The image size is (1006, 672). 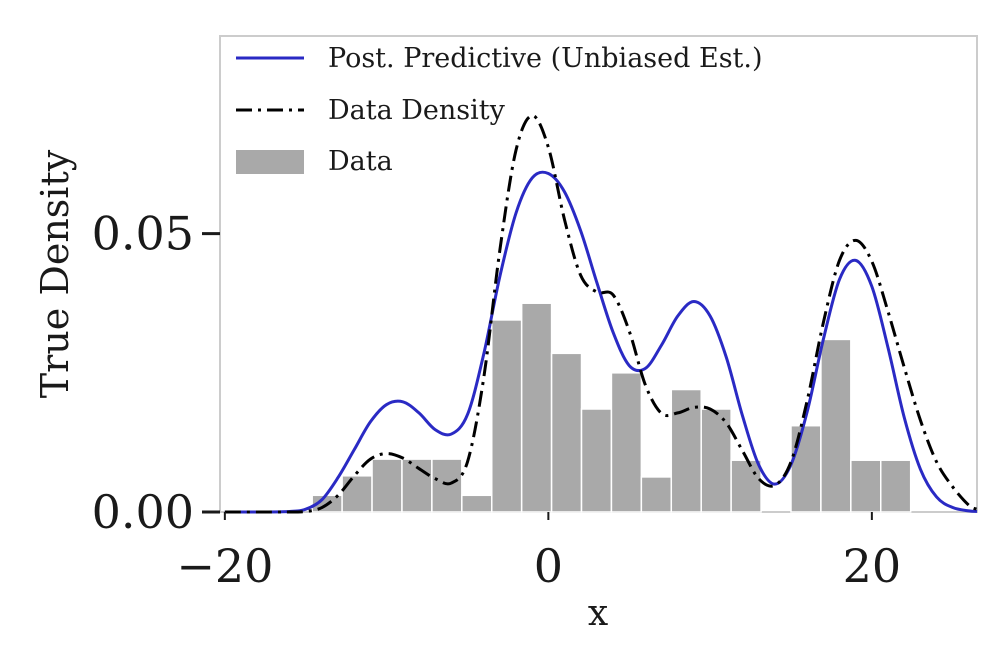 I want to click on legend-posterior-label: Post. Predictive (Unbiased Est.), so click(x=545, y=58).